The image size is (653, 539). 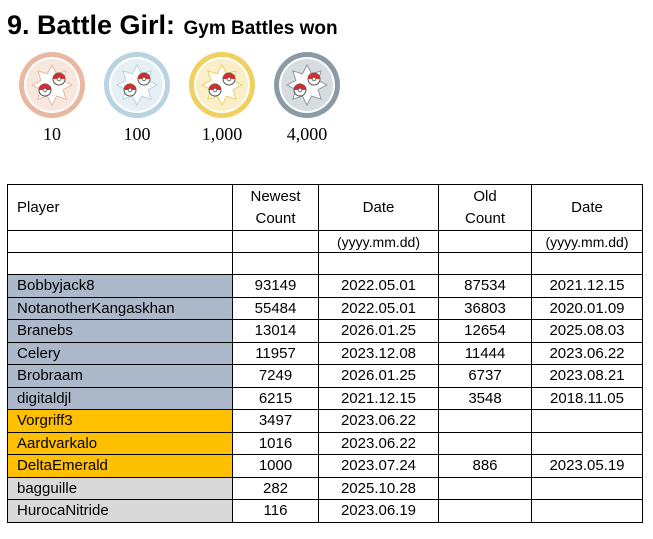 What do you see at coordinates (307, 134) in the screenshot?
I see `tier-label: 4,000` at bounding box center [307, 134].